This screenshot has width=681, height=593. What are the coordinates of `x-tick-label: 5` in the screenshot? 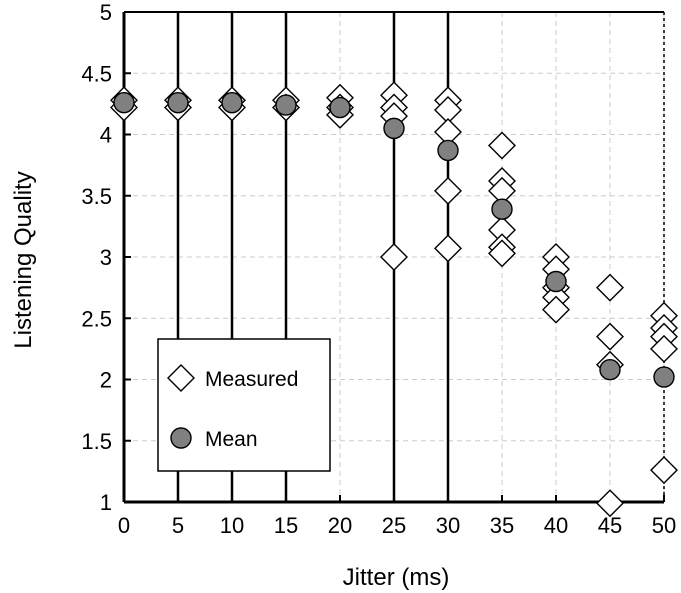 It's located at (178, 525).